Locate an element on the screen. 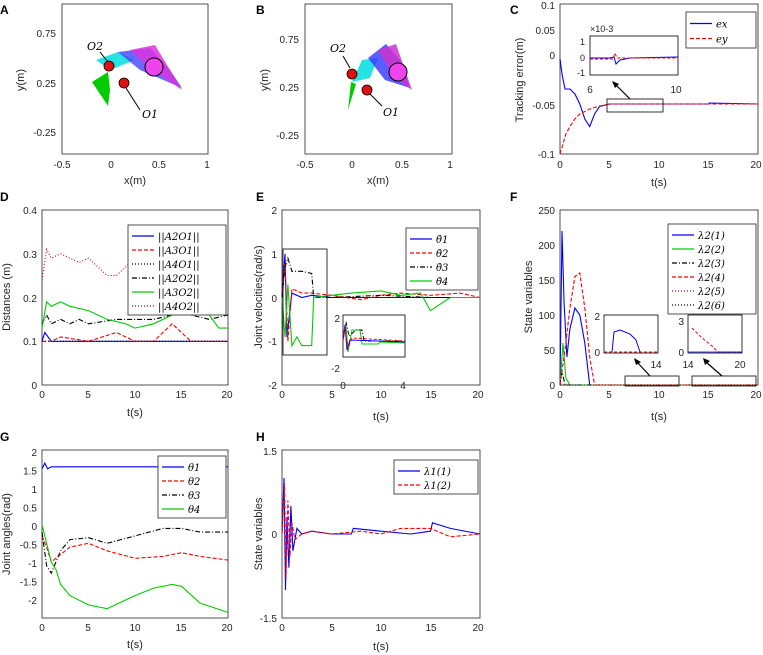 The image size is (763, 655). axes-frame is located at coordinates (378, 79).